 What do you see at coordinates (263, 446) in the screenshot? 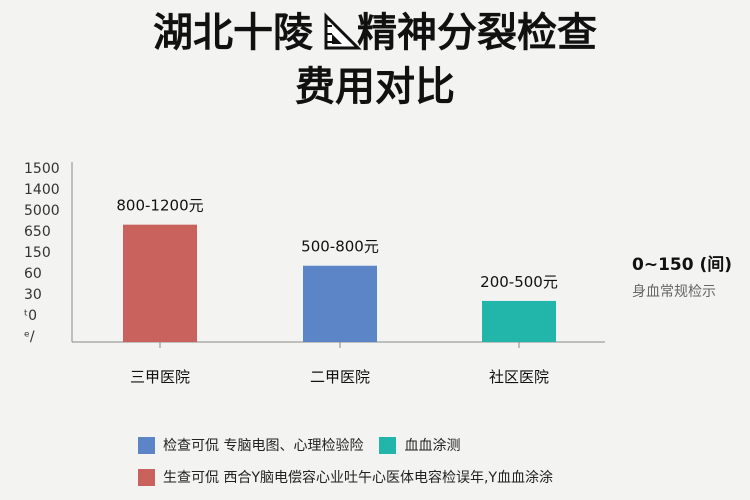
I see `legend-label: 检查可侃 专脑电图、心理检验险` at bounding box center [263, 446].